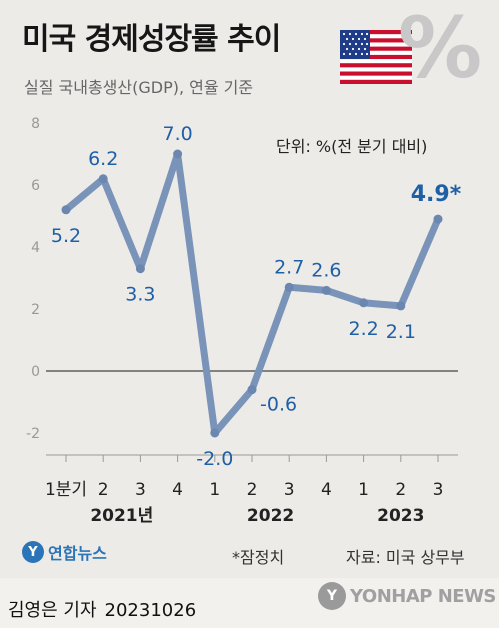 This screenshot has width=499, height=628. I want to click on y-tick-label: 2, so click(35, 310).